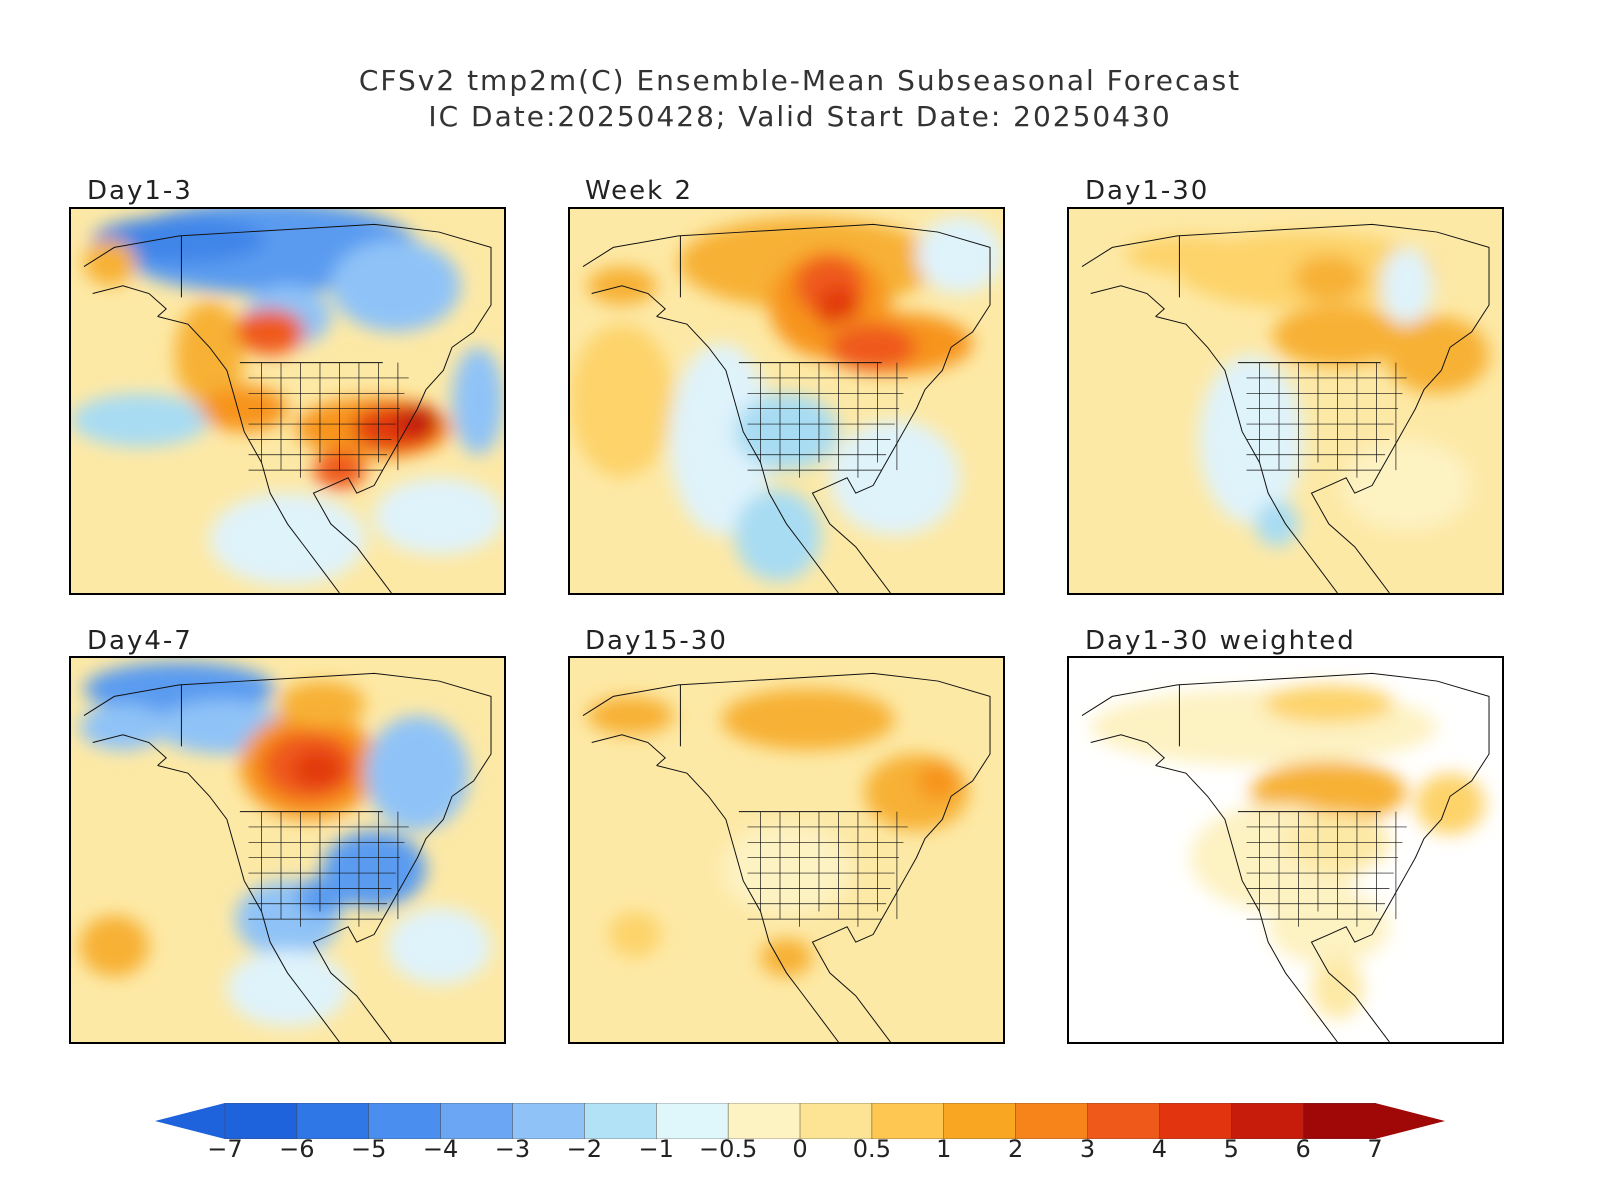 The width and height of the screenshot is (1600, 1200). What do you see at coordinates (1015, 1149) in the screenshot?
I see `colorbar-tick-label: 2` at bounding box center [1015, 1149].